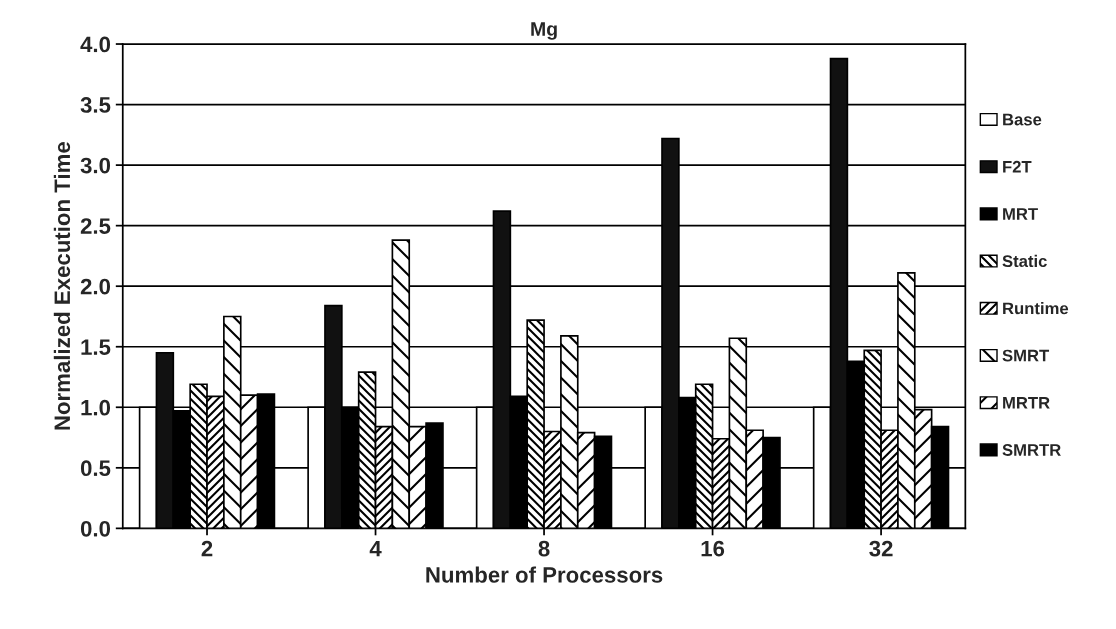 The image size is (1116, 629). What do you see at coordinates (95, 105) in the screenshot?
I see `y-tick-label: 3.5` at bounding box center [95, 105].